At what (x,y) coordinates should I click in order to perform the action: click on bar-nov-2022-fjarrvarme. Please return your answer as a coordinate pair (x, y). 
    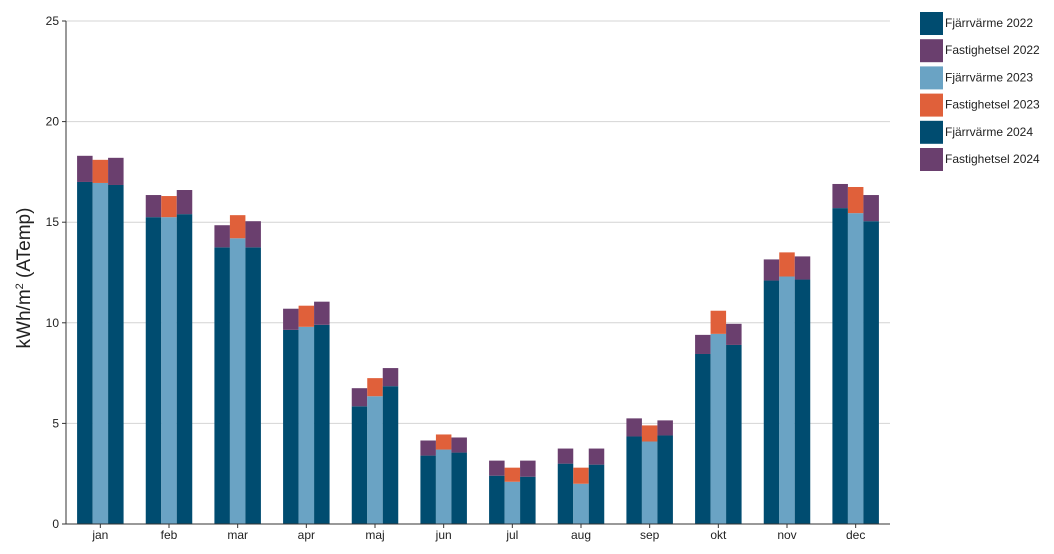
    Looking at the image, I should click on (771, 402).